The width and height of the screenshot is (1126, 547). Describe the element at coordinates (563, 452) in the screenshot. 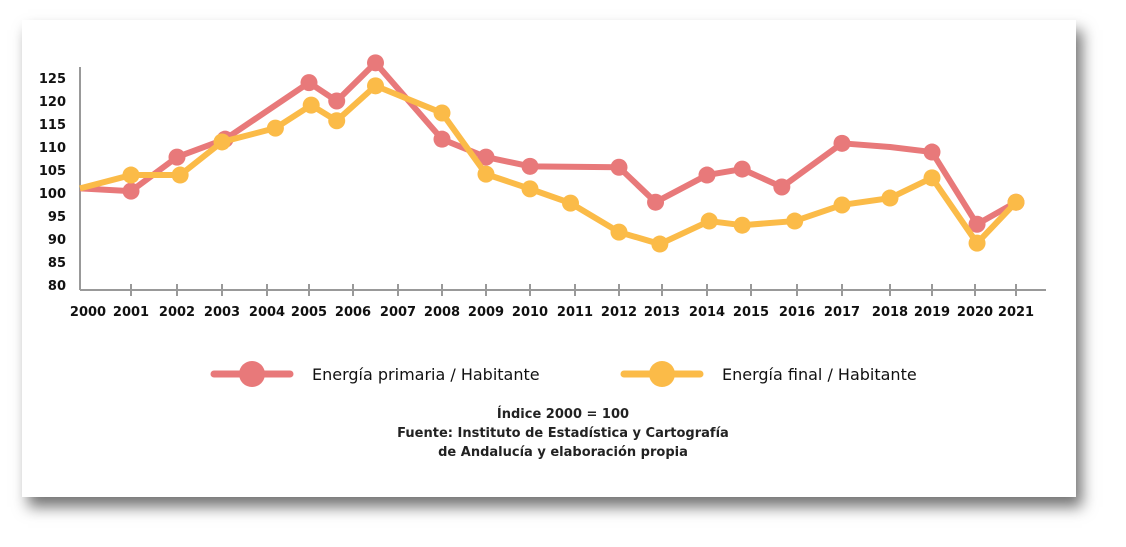

I see `source-note-2: de Andalucía y elaboración propia` at that location.